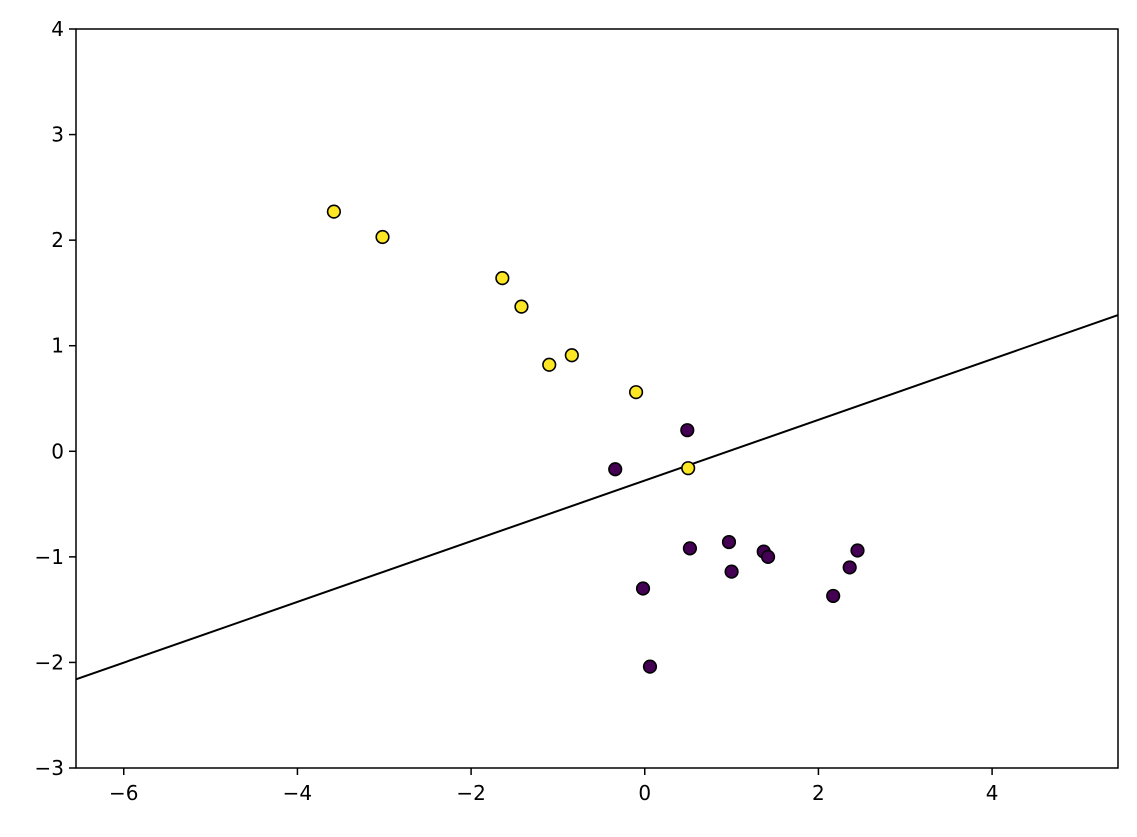  I want to click on y-tick-label: 0, so click(57, 451).